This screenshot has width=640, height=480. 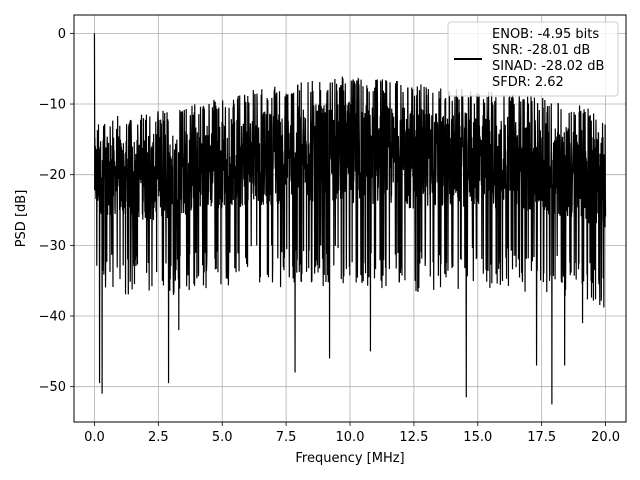 I want to click on y-tick-label: −20, so click(x=52, y=175).